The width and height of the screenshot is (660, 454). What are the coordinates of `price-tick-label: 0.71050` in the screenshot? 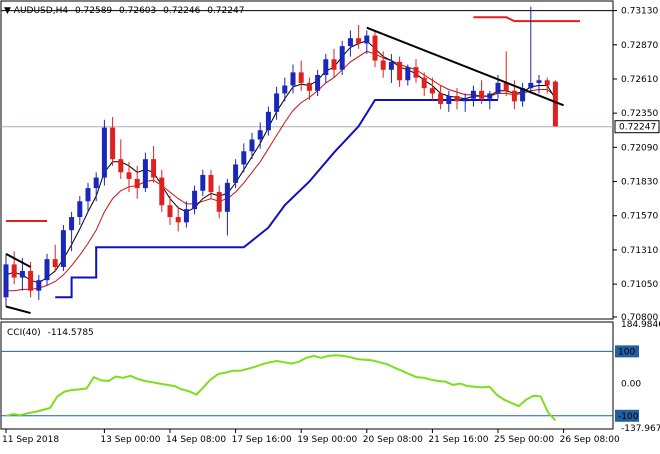 It's located at (639, 285).